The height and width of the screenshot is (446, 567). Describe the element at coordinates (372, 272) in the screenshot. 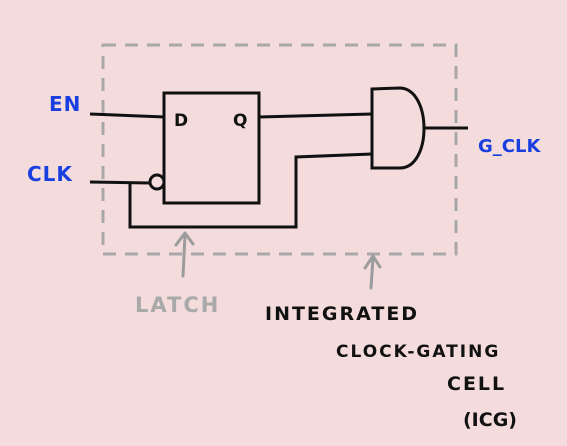

I see `icg-pointer-arrow` at that location.